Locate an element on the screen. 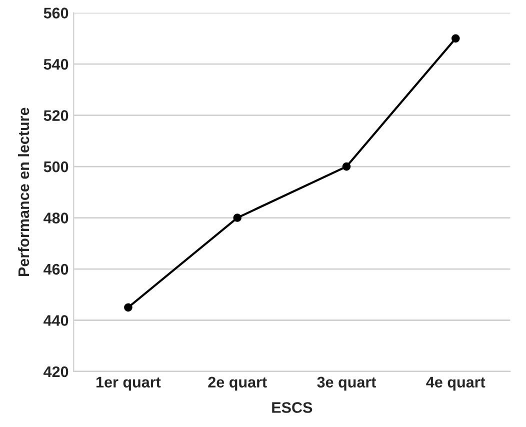 The height and width of the screenshot is (427, 526). x-tick-label: 3e quart is located at coordinates (346, 383).